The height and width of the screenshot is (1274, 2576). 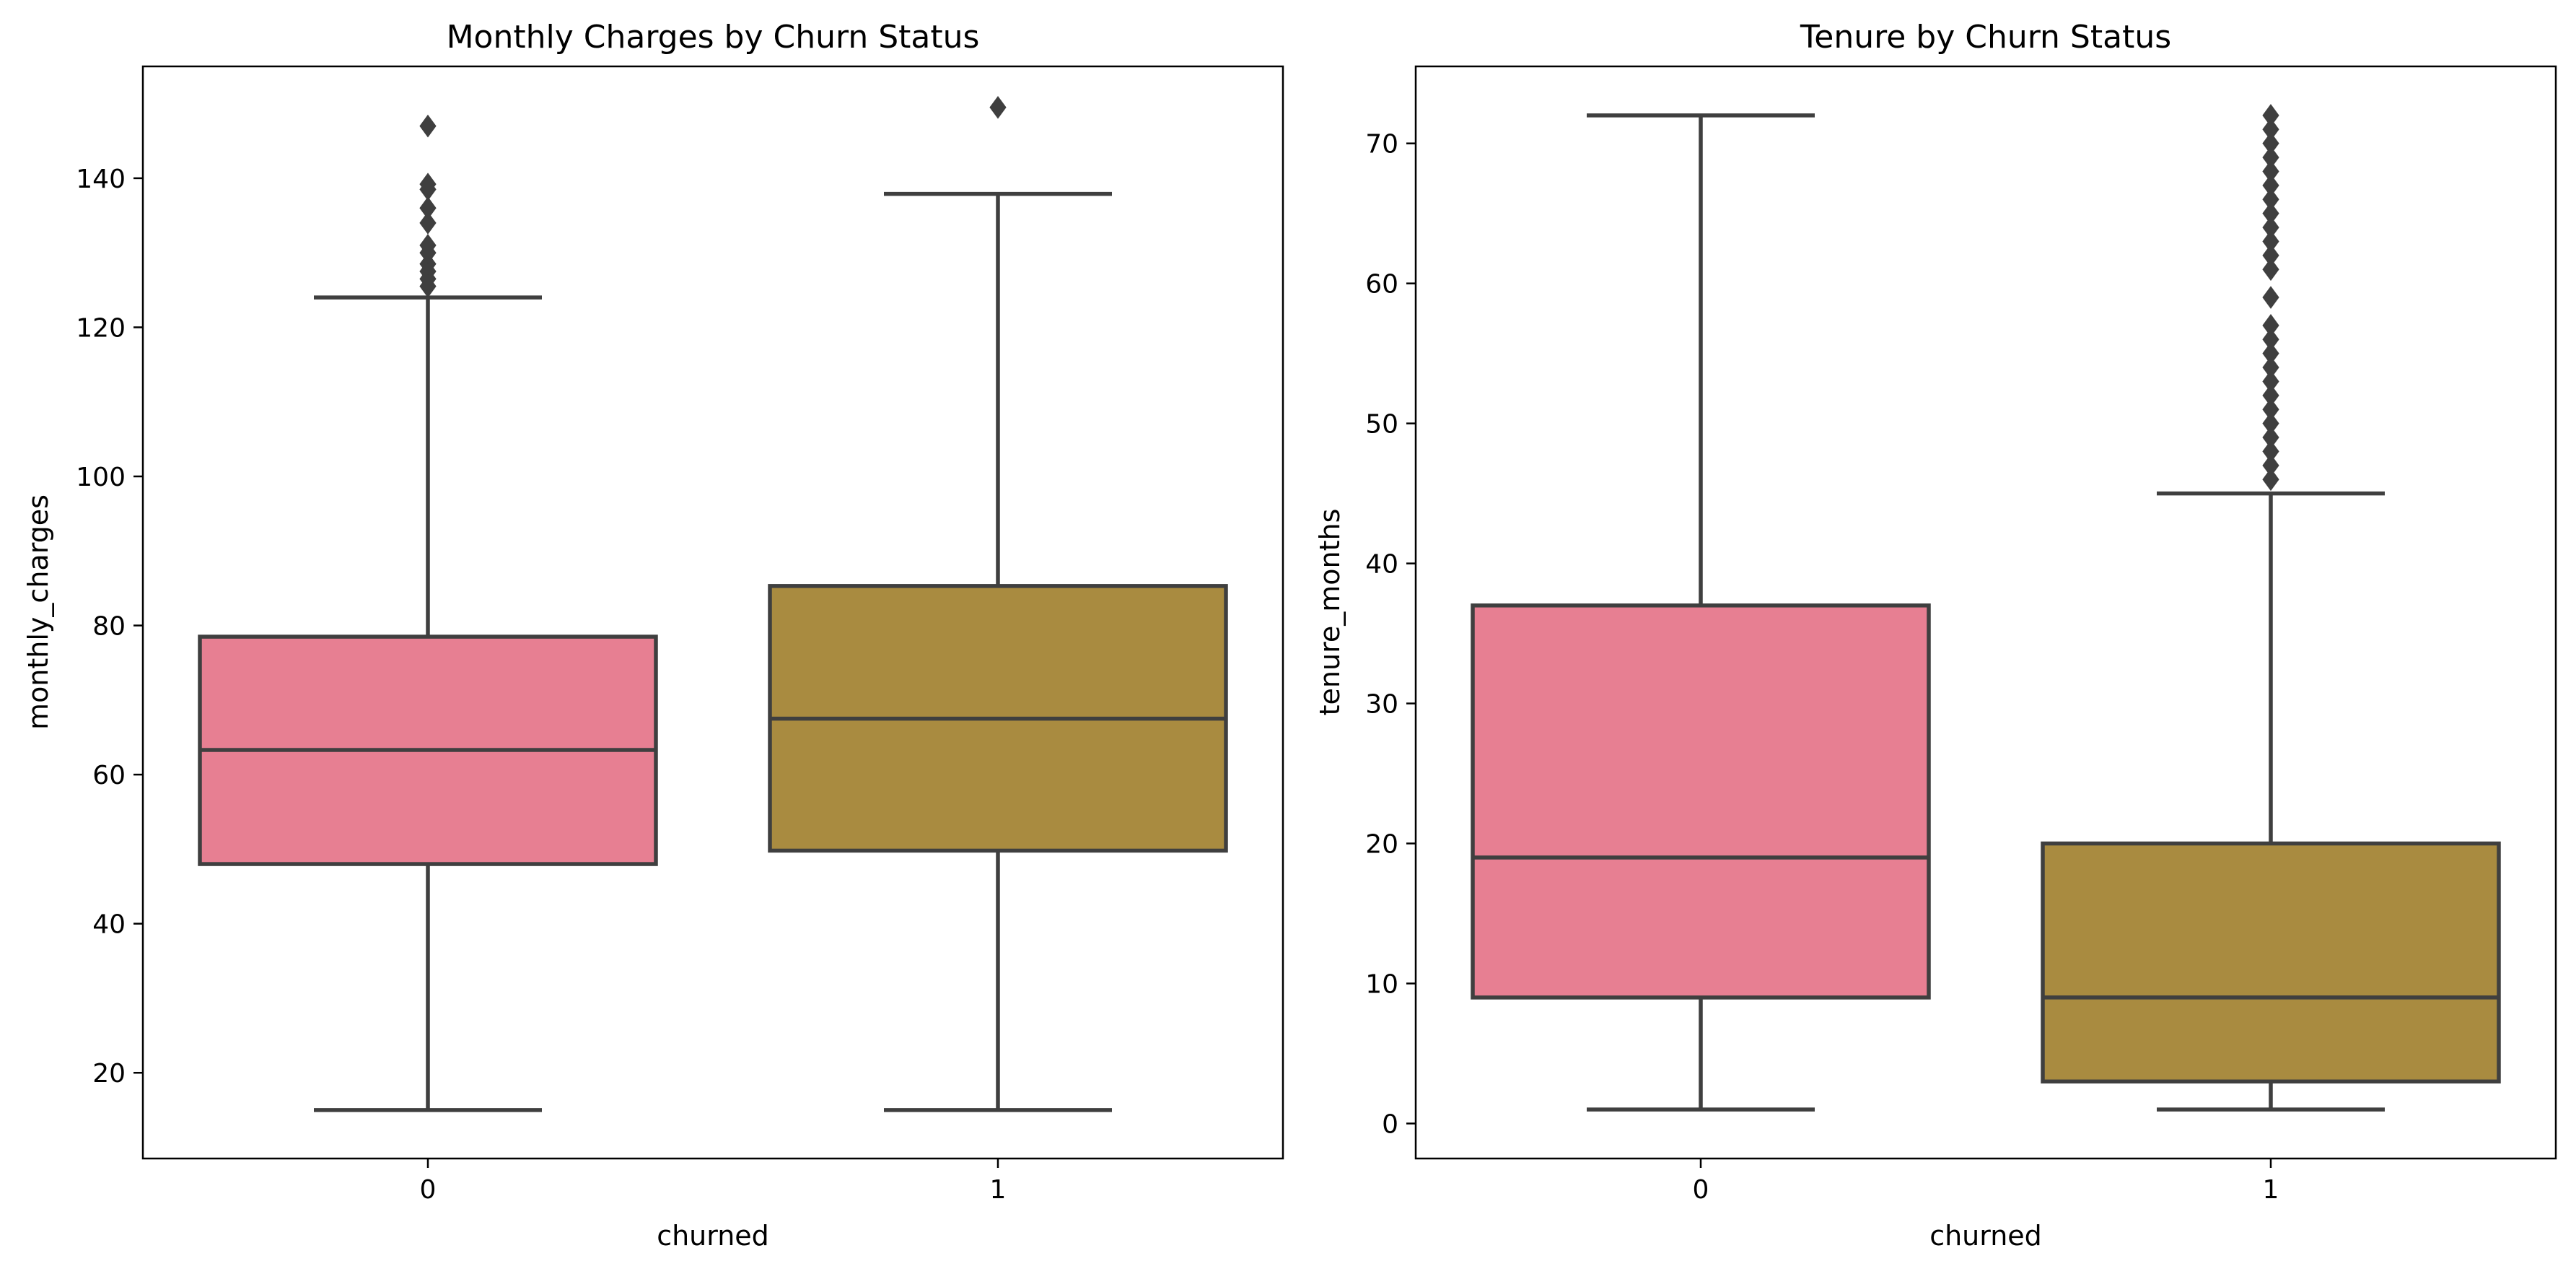 What do you see at coordinates (1985, 37) in the screenshot?
I see `tenure-chart-title: Tenure by Churn Status` at bounding box center [1985, 37].